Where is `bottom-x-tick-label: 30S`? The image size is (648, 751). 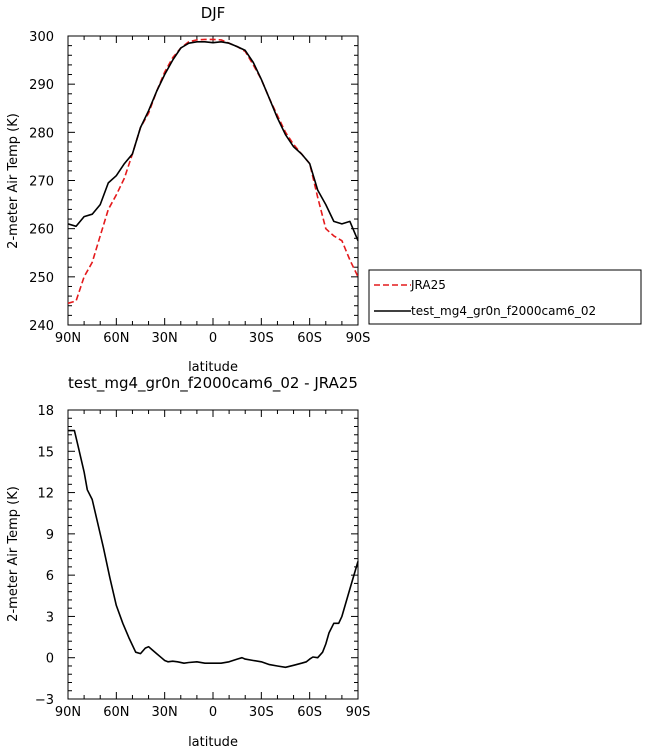 bottom-x-tick-label: 30S is located at coordinates (261, 712).